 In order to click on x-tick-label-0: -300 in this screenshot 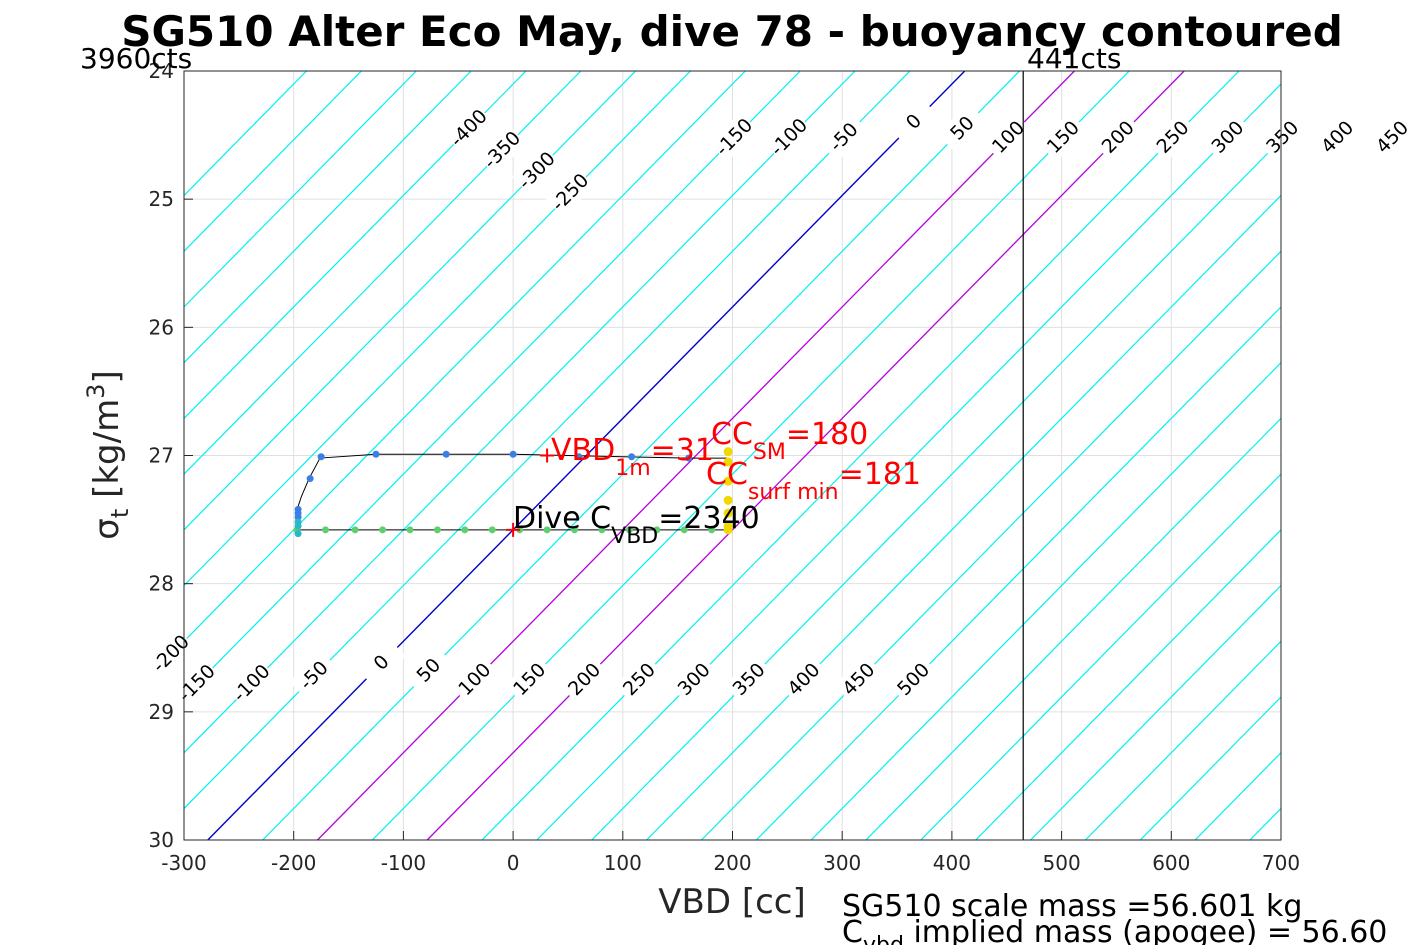, I will do `click(183, 863)`.